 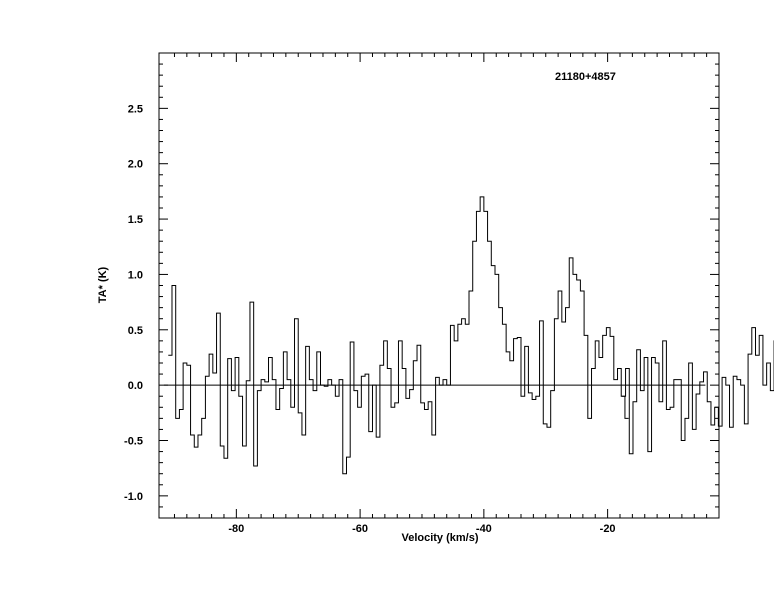 I want to click on y-axis-label: TA* (K), so click(x=103, y=284).